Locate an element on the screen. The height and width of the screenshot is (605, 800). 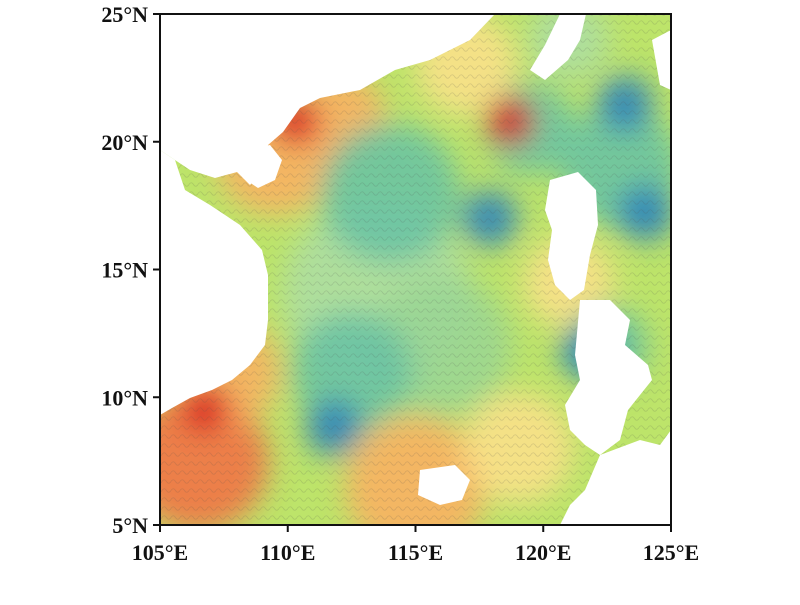
x-tick-label: 105°E is located at coordinates (160, 552).